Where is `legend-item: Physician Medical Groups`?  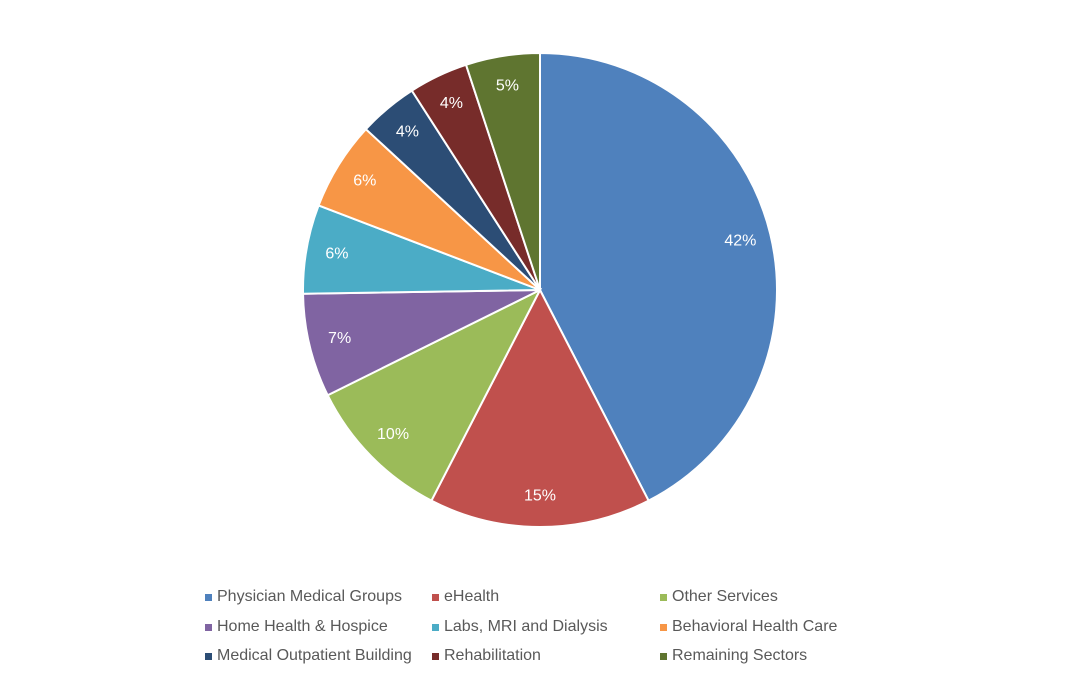 legend-item: Physician Medical Groups is located at coordinates (303, 597).